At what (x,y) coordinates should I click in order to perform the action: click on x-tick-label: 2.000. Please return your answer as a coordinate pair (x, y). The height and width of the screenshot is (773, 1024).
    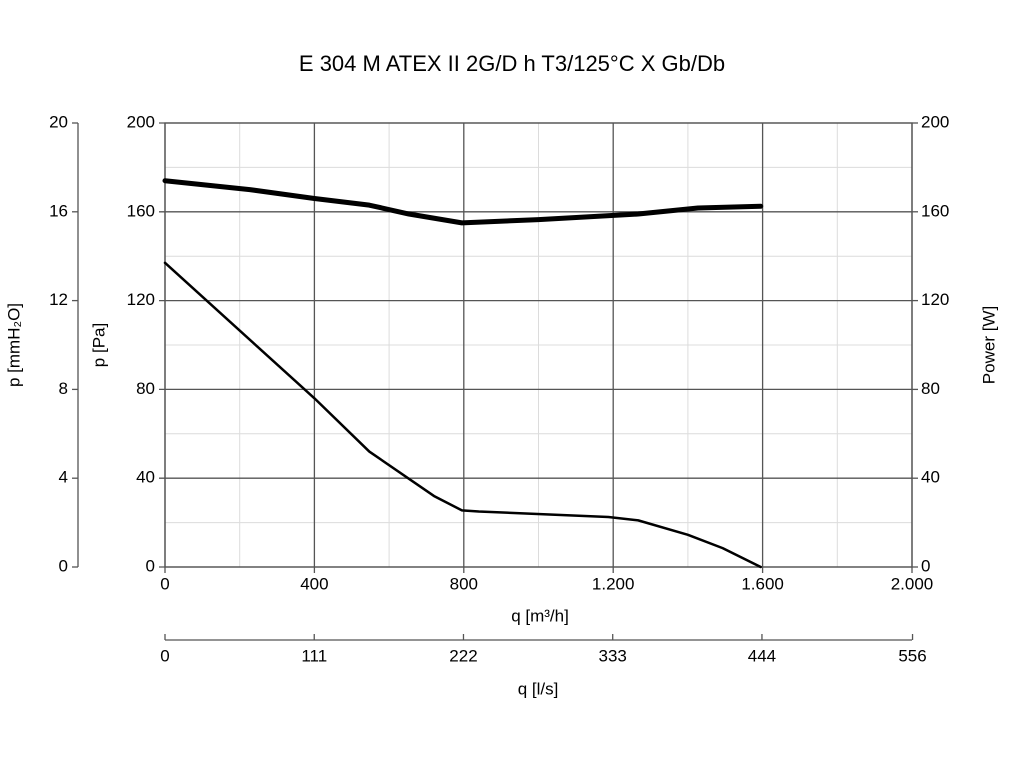
    Looking at the image, I should click on (912, 583).